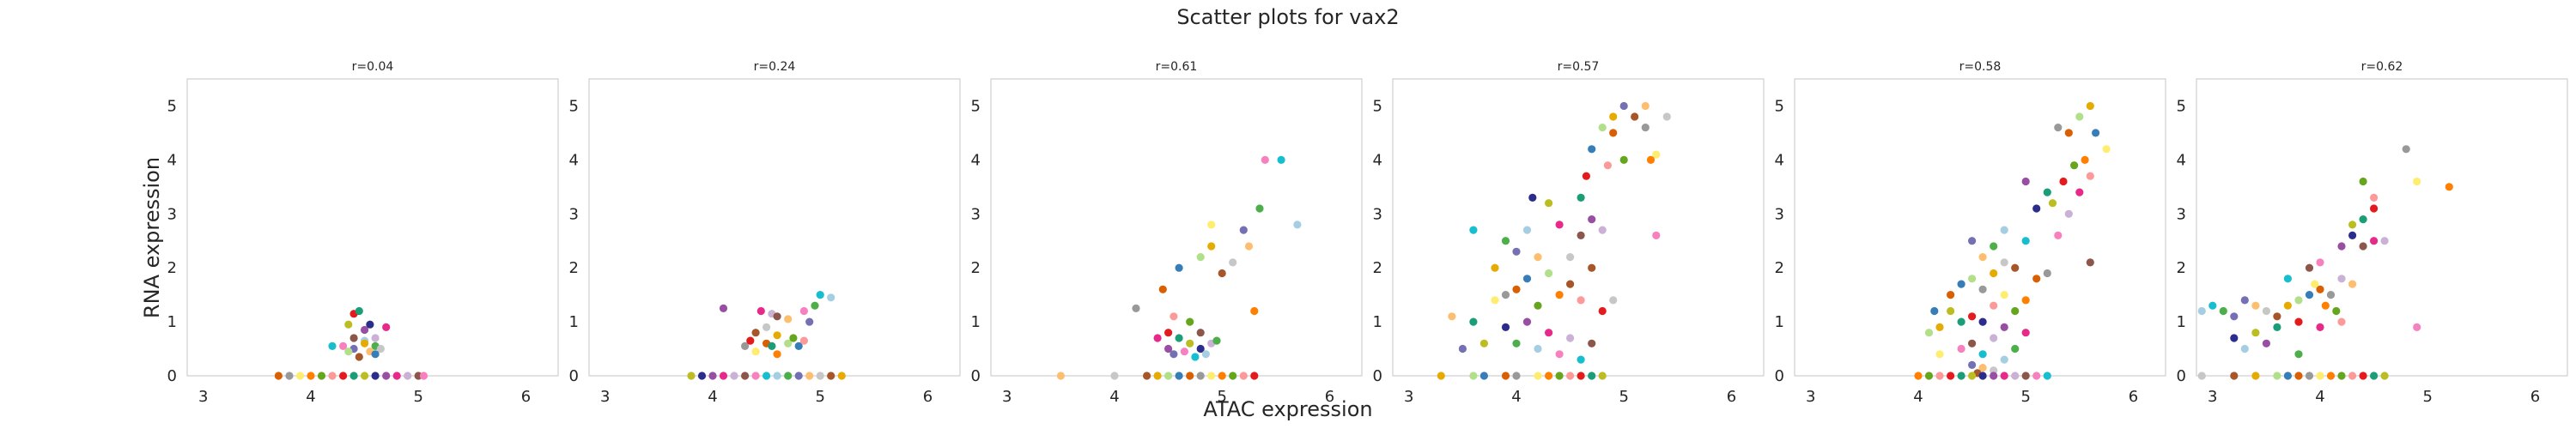  Describe the element at coordinates (2535, 397) in the screenshot. I see `x-tick-label: 6` at that location.